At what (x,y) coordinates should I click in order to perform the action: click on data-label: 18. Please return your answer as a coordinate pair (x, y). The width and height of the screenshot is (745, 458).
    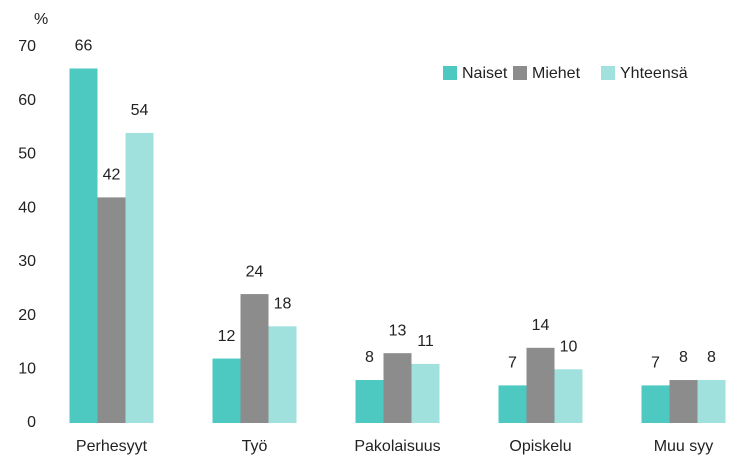
    Looking at the image, I should click on (283, 304).